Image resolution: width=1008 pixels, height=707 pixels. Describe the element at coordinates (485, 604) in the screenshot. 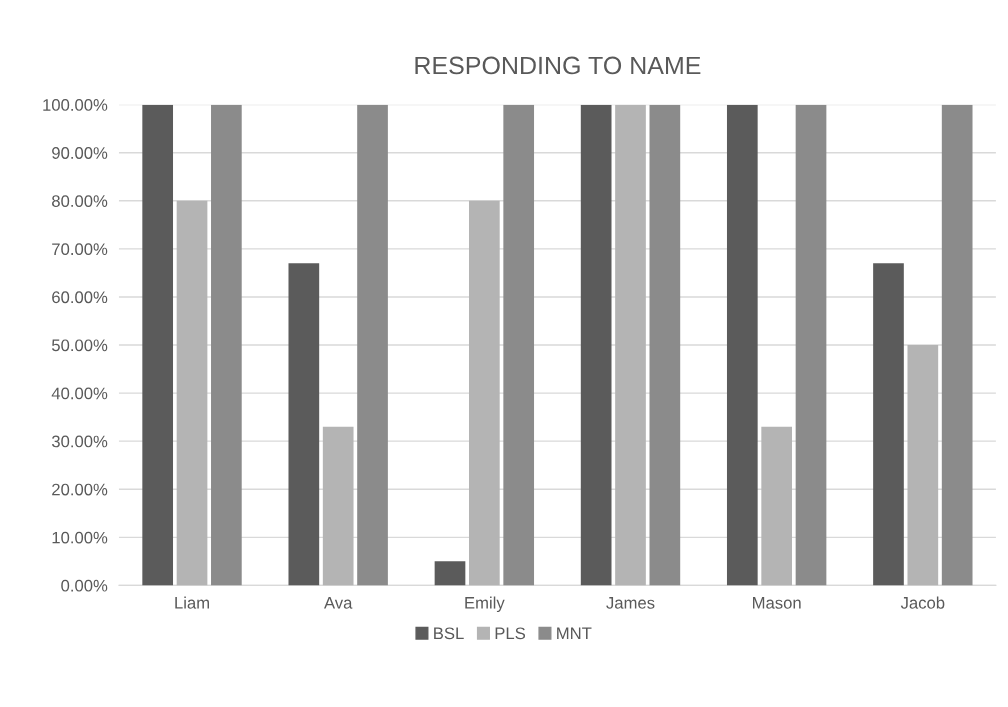

I see `x-tick-label: Emily` at that location.